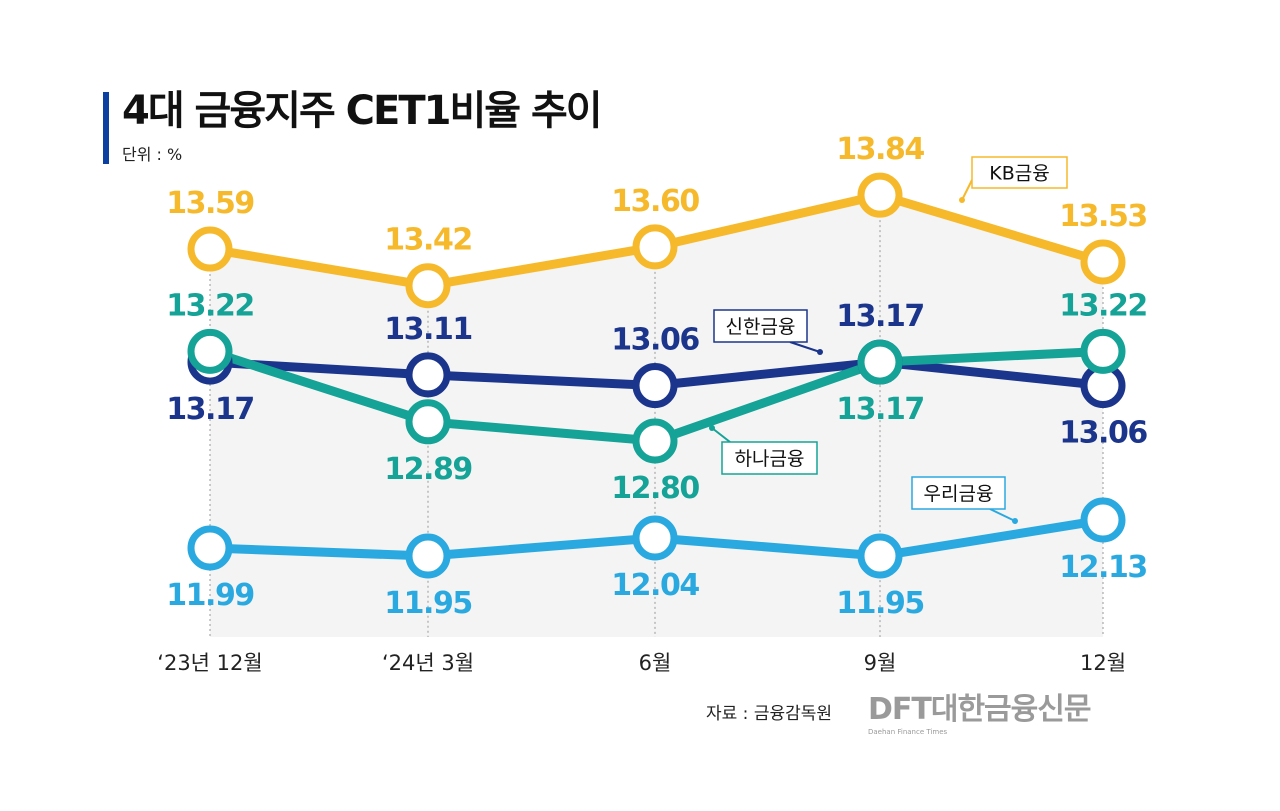  What do you see at coordinates (209, 663) in the screenshot?
I see `x-tick-label: ‘23년 12월` at bounding box center [209, 663].